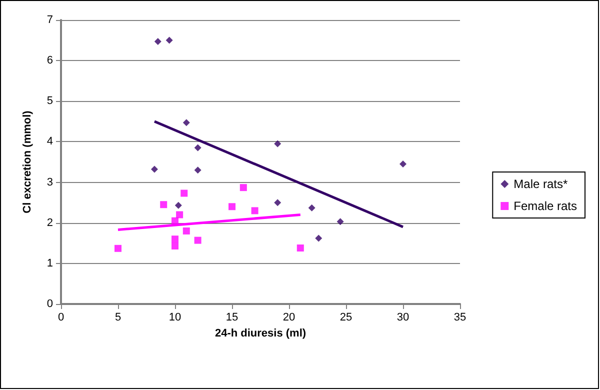  I want to click on x-tick-label: 30, so click(403, 318).